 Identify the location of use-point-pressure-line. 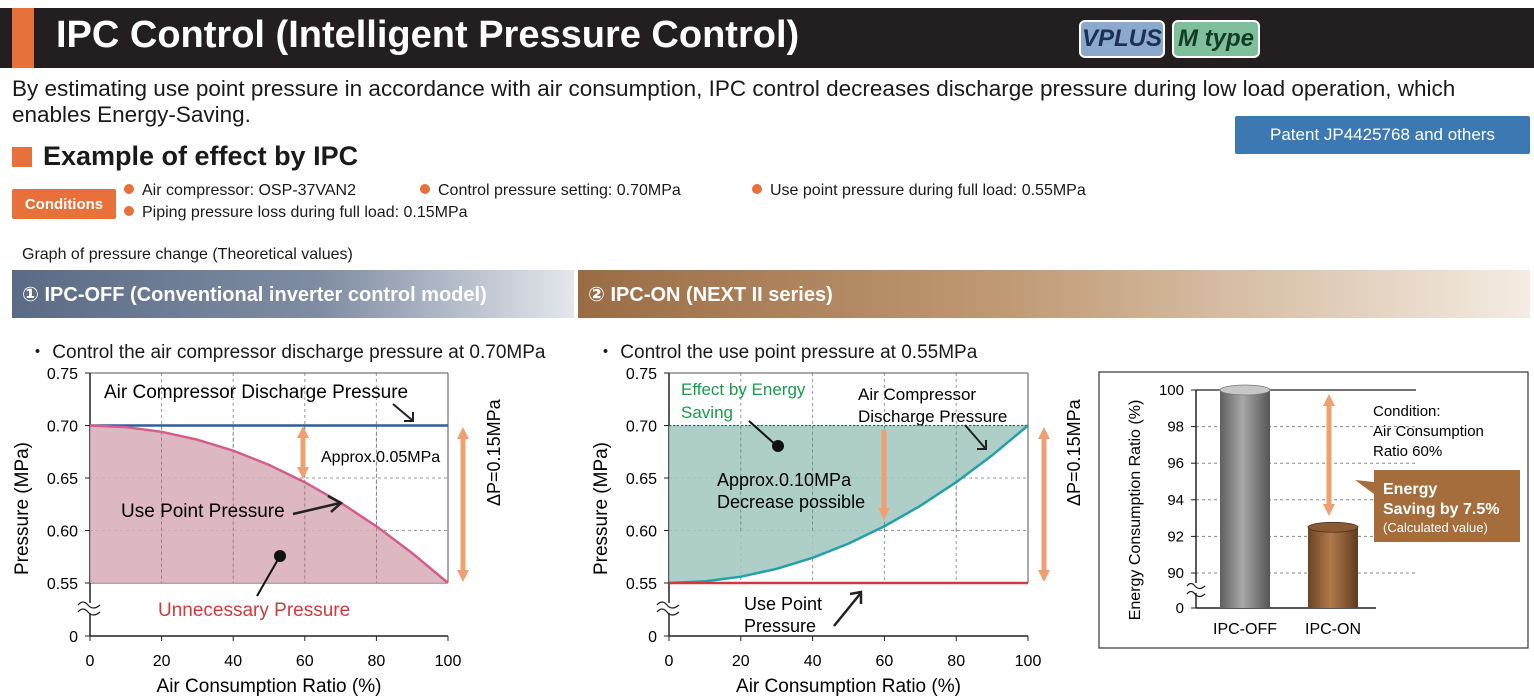
(269, 504).